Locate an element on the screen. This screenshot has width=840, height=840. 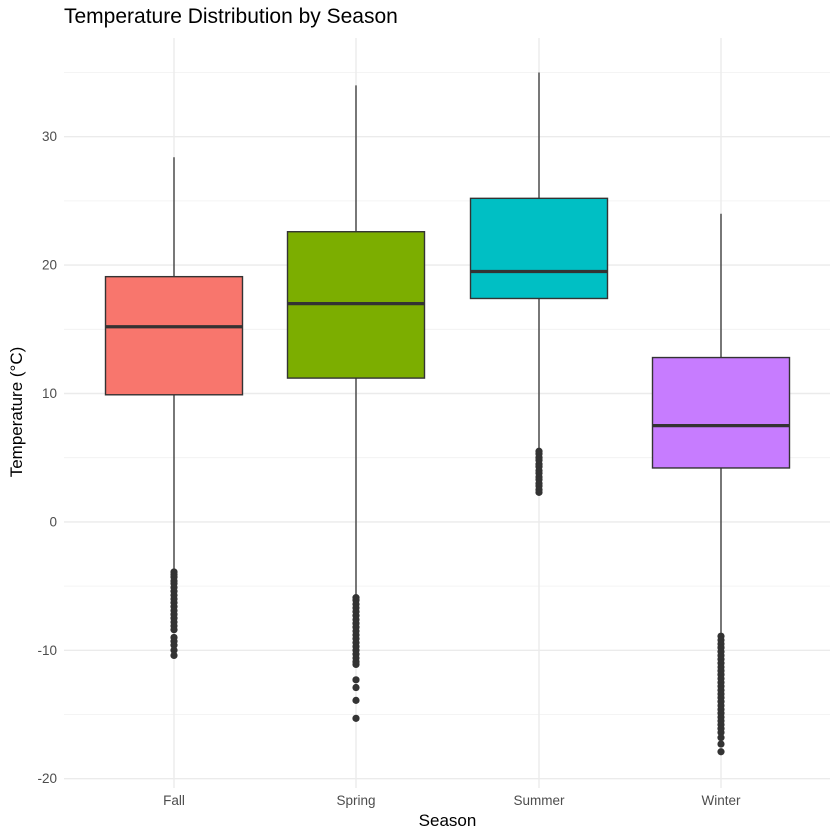
box-fall is located at coordinates (174, 408).